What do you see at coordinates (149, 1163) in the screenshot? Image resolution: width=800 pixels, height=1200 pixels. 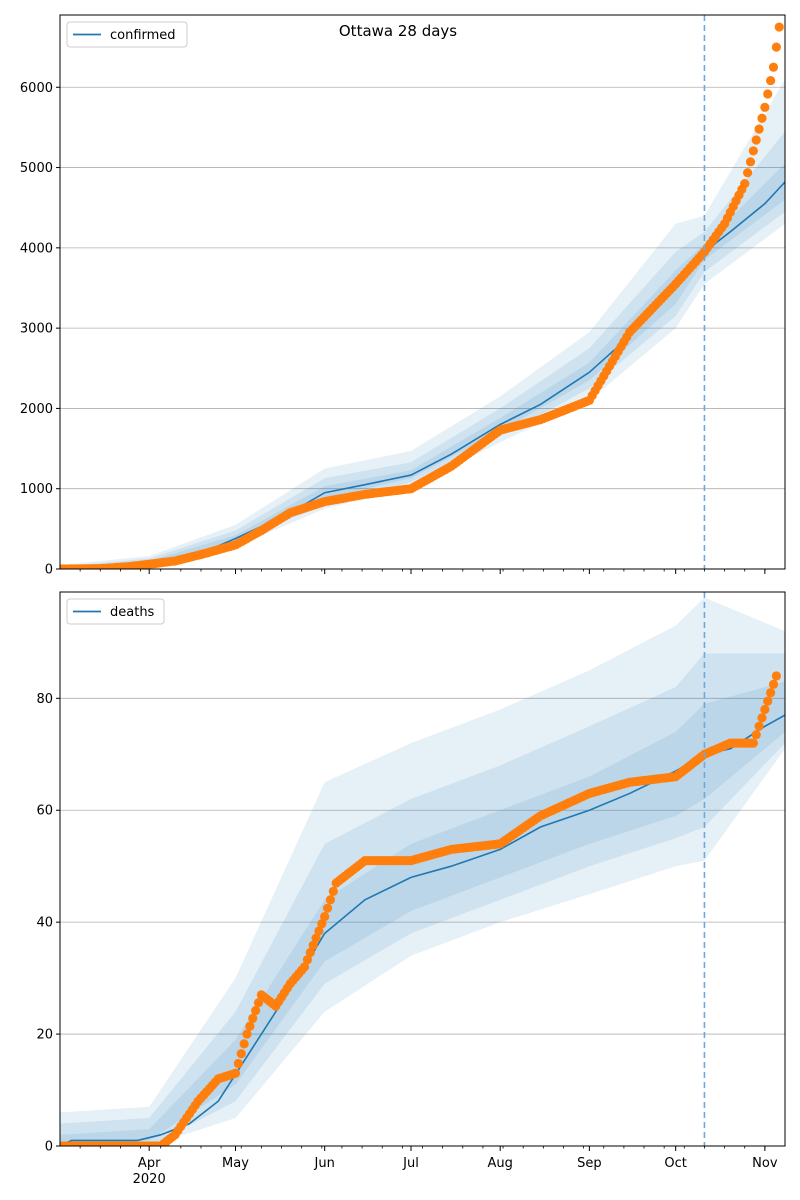 I see `x-tick-label: Apr` at bounding box center [149, 1163].